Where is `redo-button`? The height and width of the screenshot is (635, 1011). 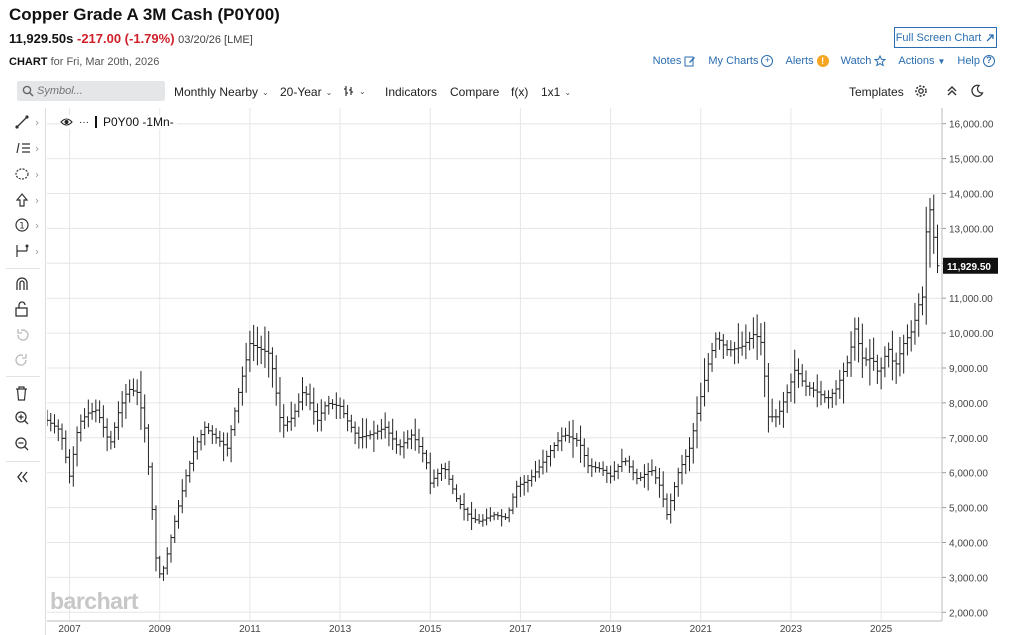 redo-button is located at coordinates (27, 360).